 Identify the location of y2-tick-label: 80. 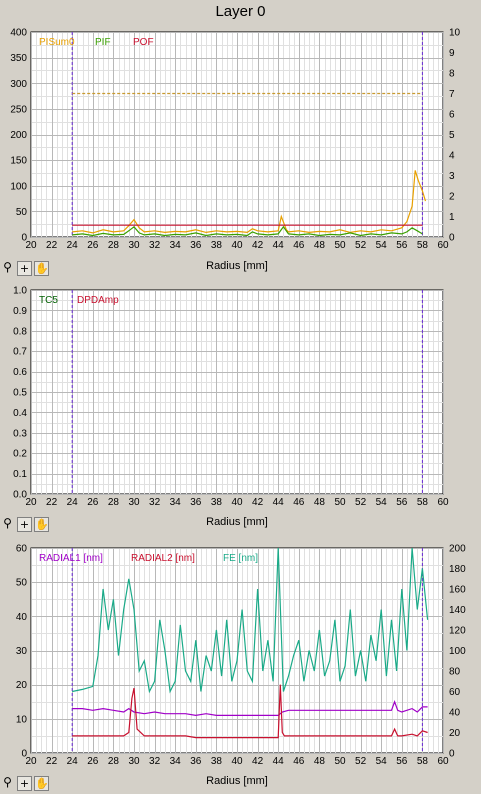
(455, 672).